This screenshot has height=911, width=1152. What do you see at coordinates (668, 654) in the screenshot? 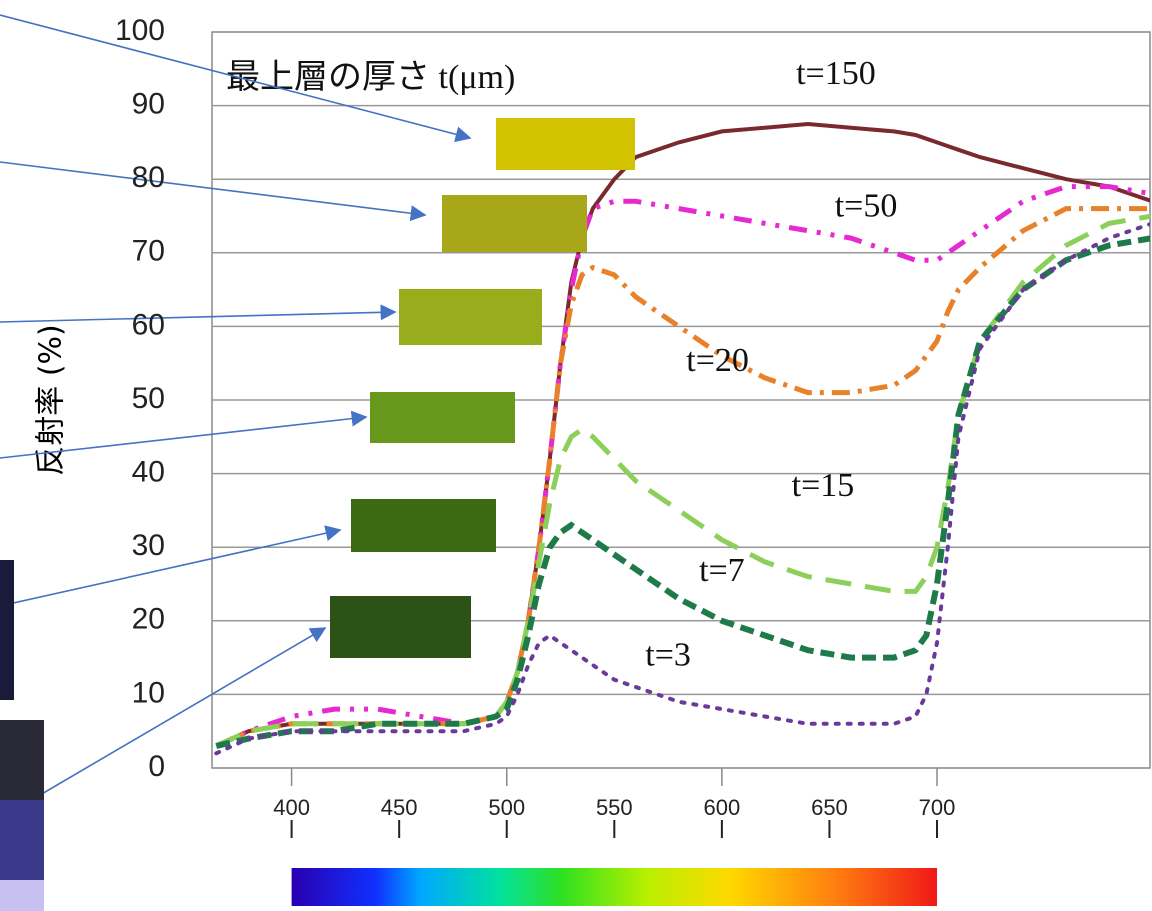
I see `series-label: t=3` at bounding box center [668, 654].